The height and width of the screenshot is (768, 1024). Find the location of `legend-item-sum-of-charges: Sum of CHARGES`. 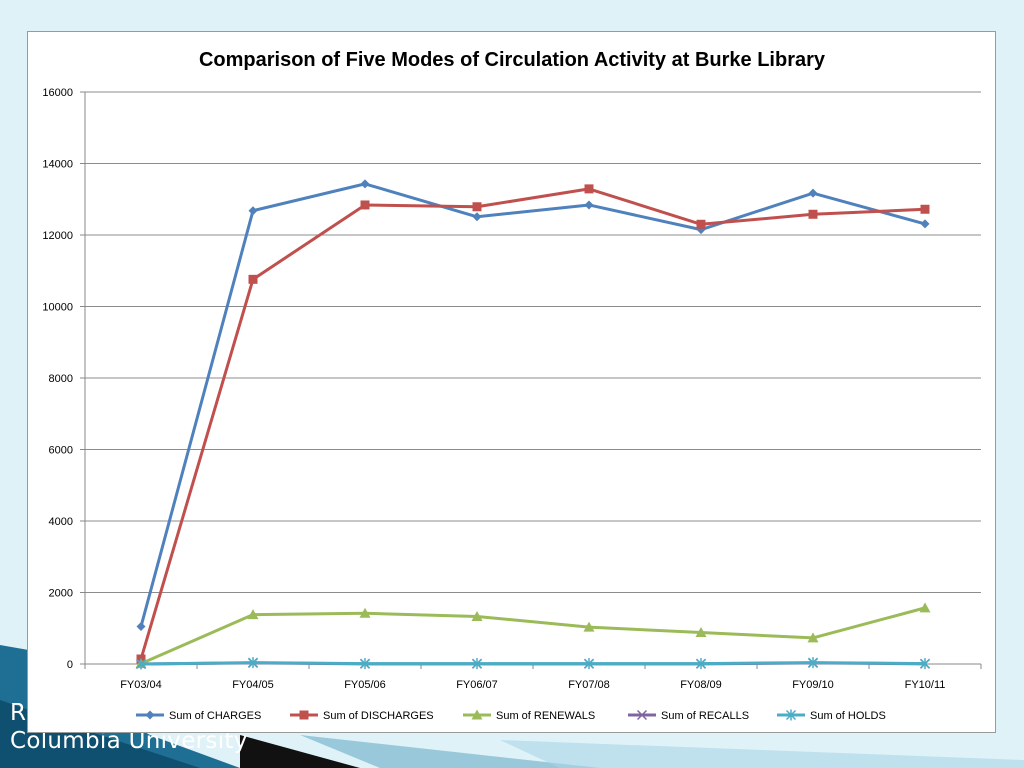

legend-item-sum-of-charges: Sum of CHARGES is located at coordinates (198, 716).